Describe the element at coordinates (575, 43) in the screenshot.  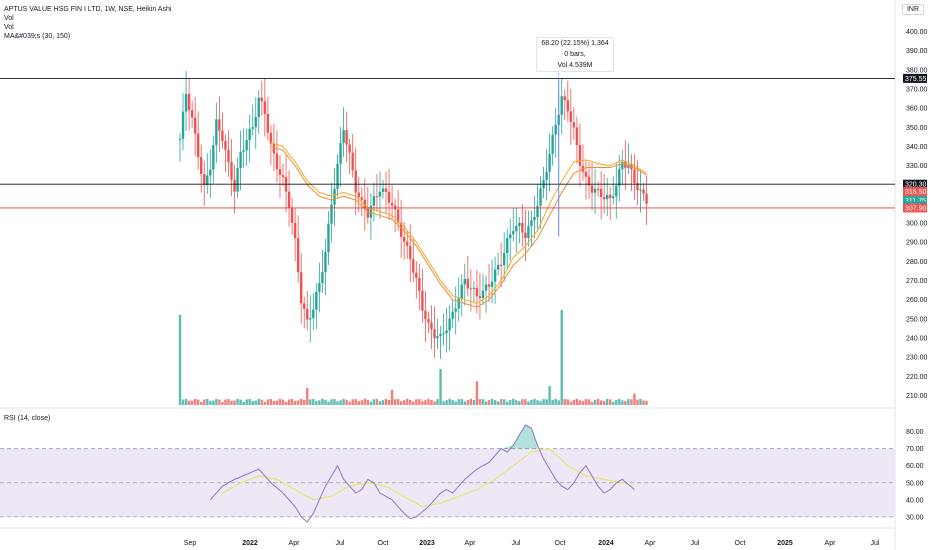
I see `measure-change: 68.20 (22.15%) 1,364` at that location.